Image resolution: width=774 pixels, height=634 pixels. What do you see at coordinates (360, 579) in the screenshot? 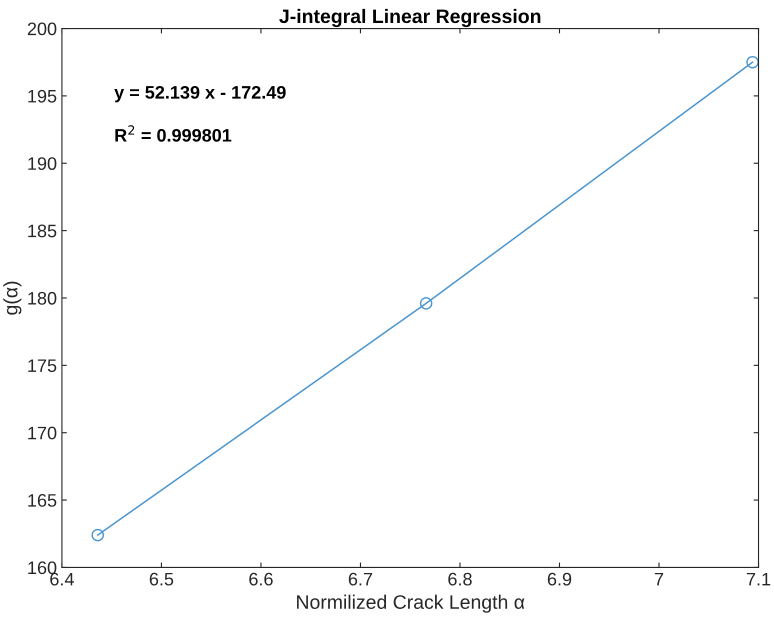
I see `x-tick-label: 6.7` at bounding box center [360, 579].